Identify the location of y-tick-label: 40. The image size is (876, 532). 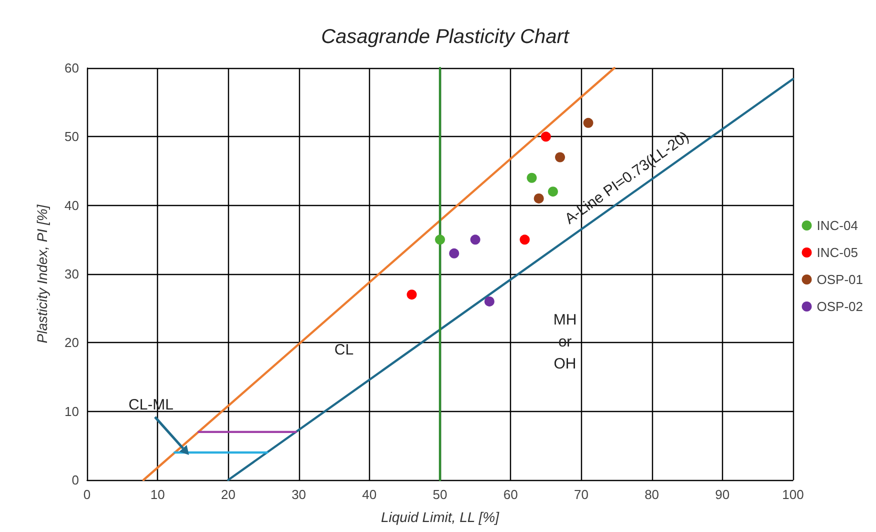
(71, 205).